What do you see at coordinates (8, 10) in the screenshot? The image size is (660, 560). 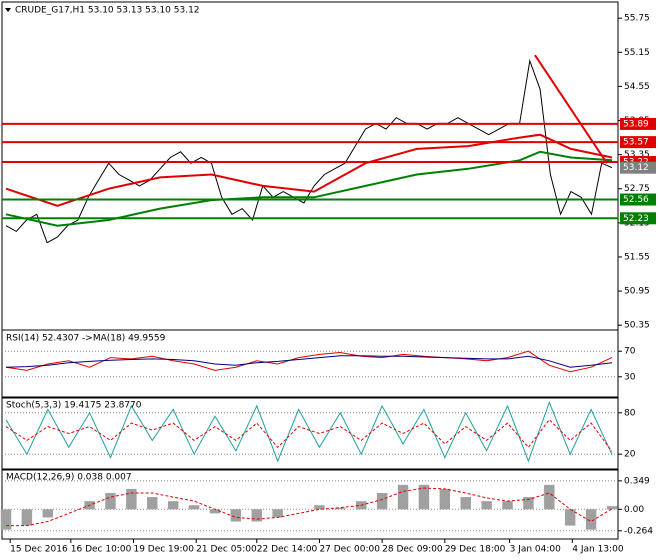 I see `menu-icon` at bounding box center [8, 10].